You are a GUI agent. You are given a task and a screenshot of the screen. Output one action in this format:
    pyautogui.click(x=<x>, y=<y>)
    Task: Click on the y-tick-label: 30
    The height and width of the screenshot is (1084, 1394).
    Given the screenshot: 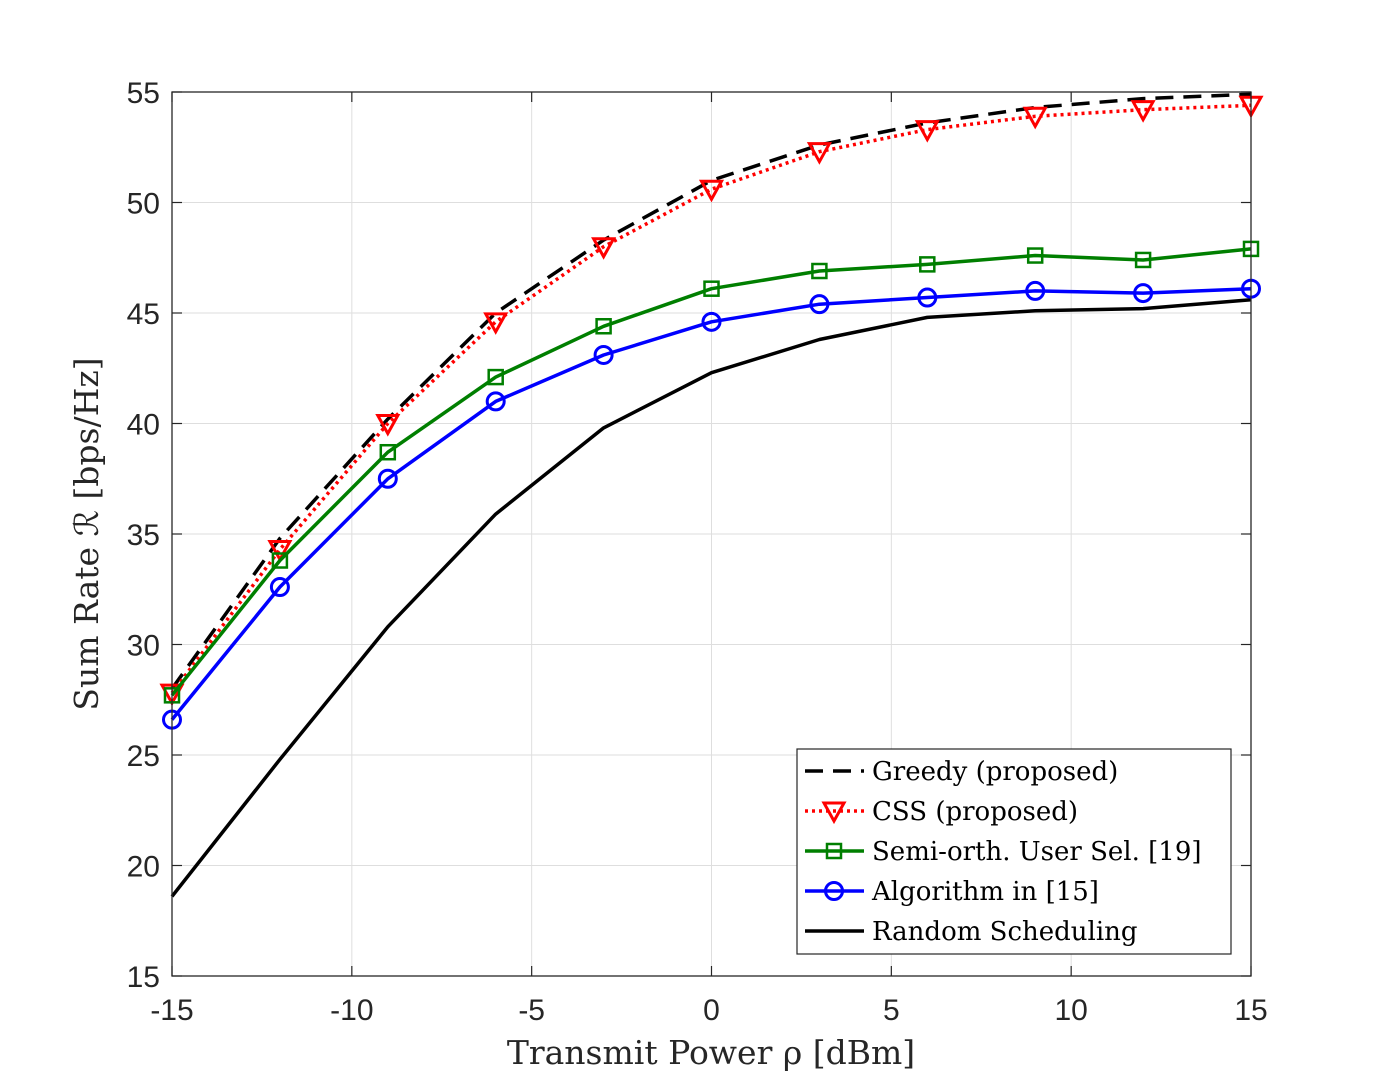 What is the action you would take?
    pyautogui.click(x=143, y=646)
    